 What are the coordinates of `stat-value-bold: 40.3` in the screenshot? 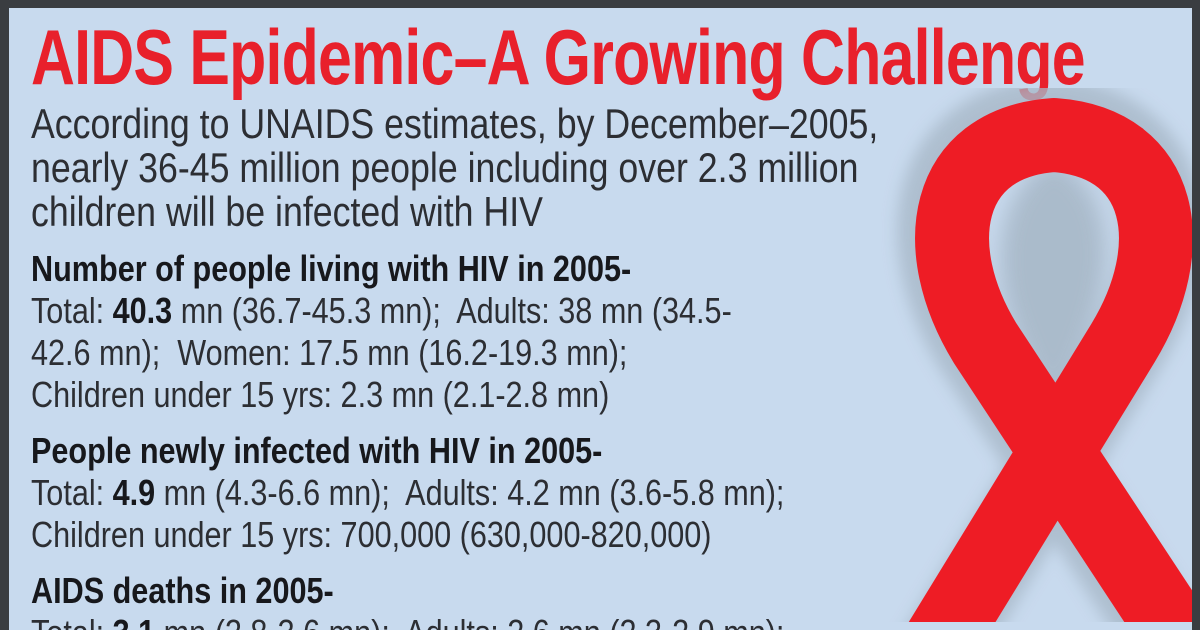 It's located at (142, 310).